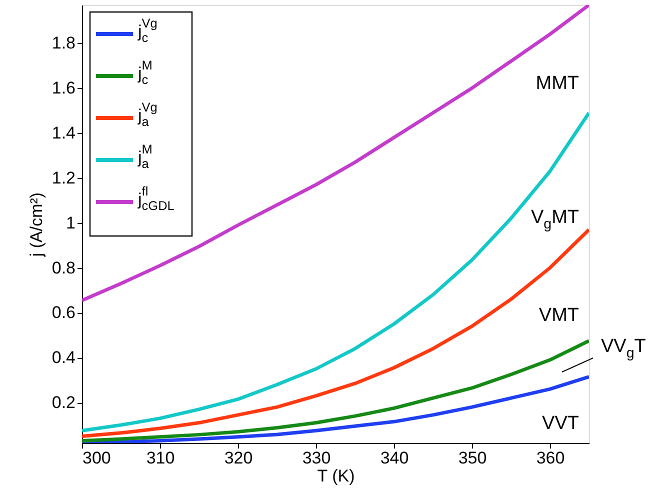  I want to click on annotation: MMT, so click(558, 83).